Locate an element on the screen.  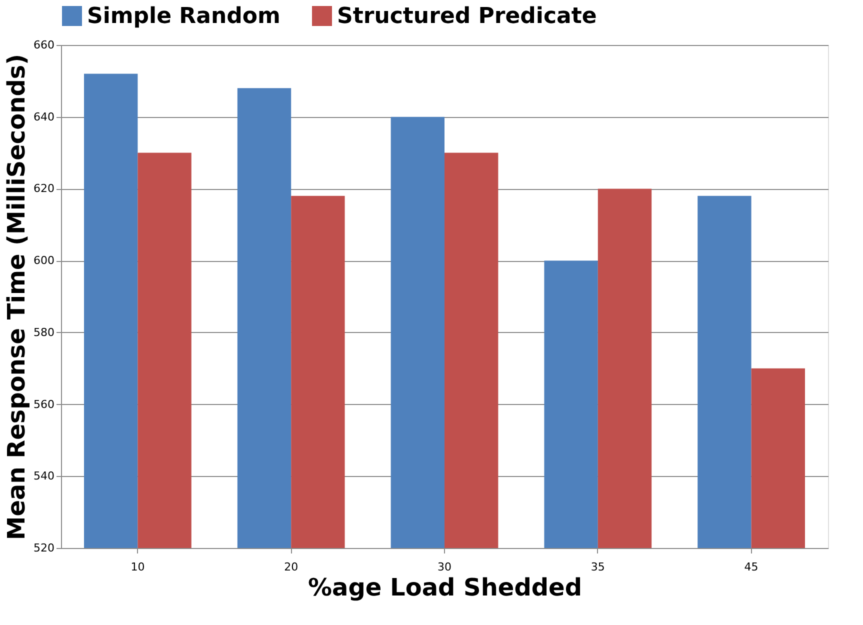
x-tick-label: 45 is located at coordinates (751, 567).